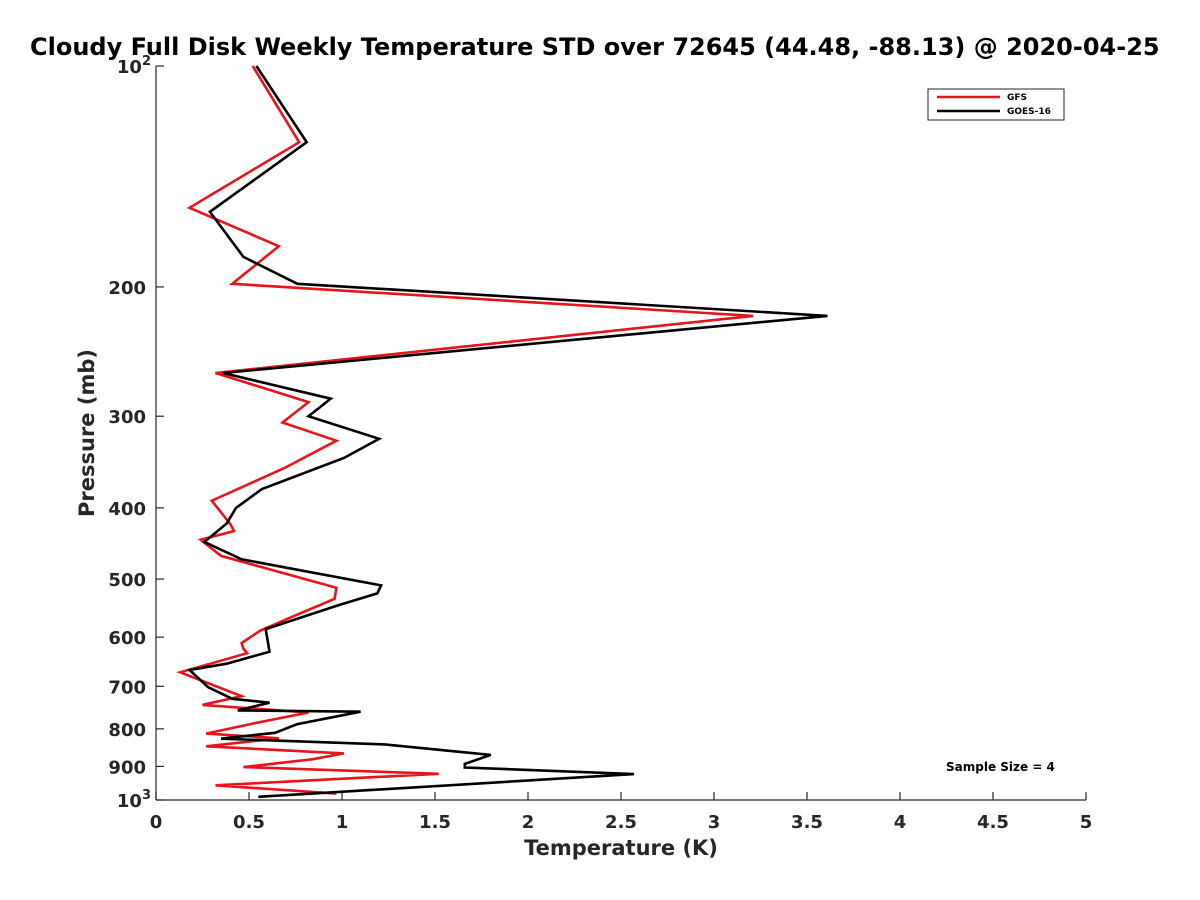 The height and width of the screenshot is (900, 1200). I want to click on y-tick-label: 800, so click(127, 730).